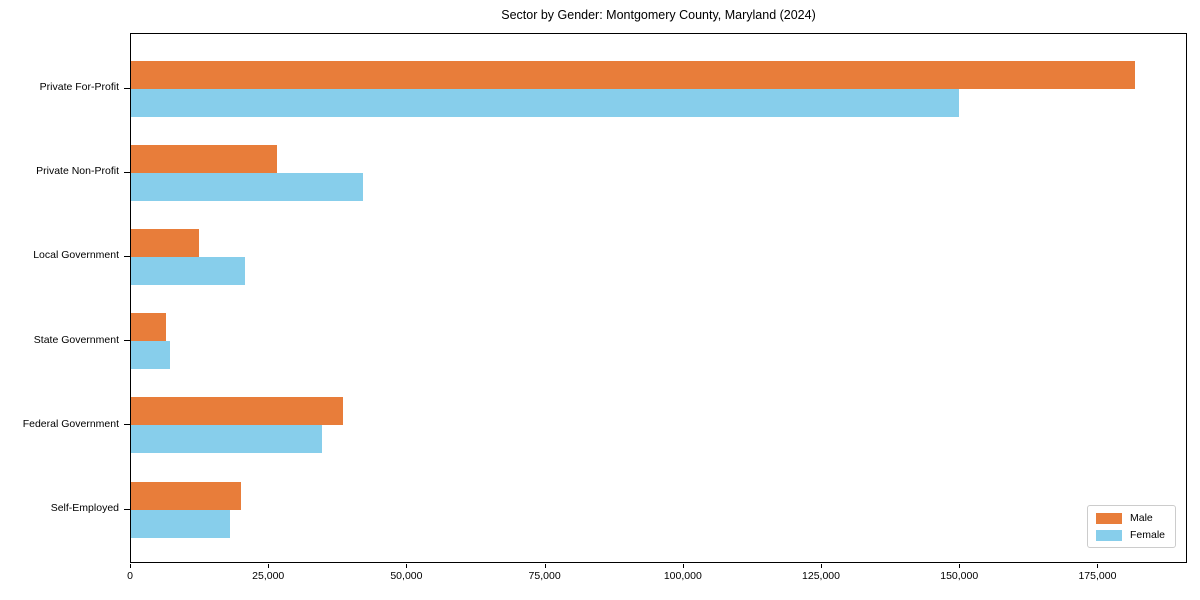  What do you see at coordinates (682, 576) in the screenshot?
I see `x-tick-label: 100,000` at bounding box center [682, 576].